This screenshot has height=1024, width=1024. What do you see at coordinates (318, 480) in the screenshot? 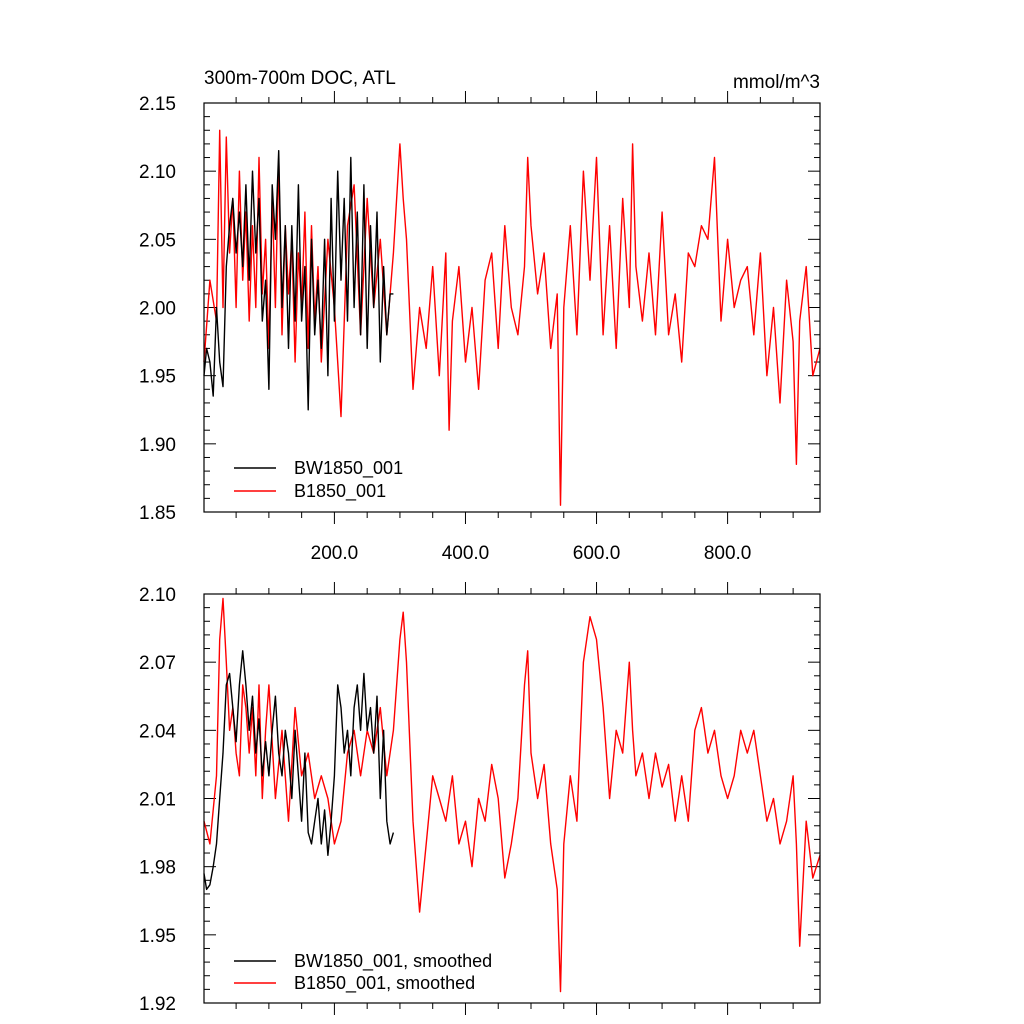
I see `top-legend: BW1850_001 B1850_001` at bounding box center [318, 480].